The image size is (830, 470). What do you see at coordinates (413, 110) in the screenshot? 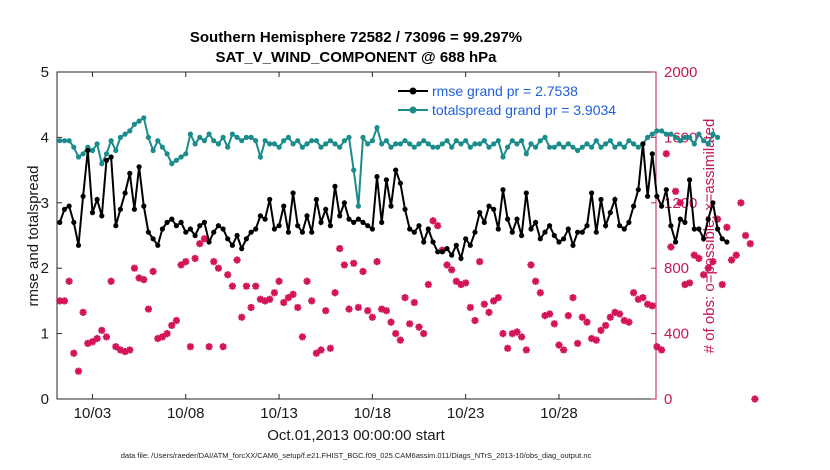
I see `legend-spread-marker` at bounding box center [413, 110].